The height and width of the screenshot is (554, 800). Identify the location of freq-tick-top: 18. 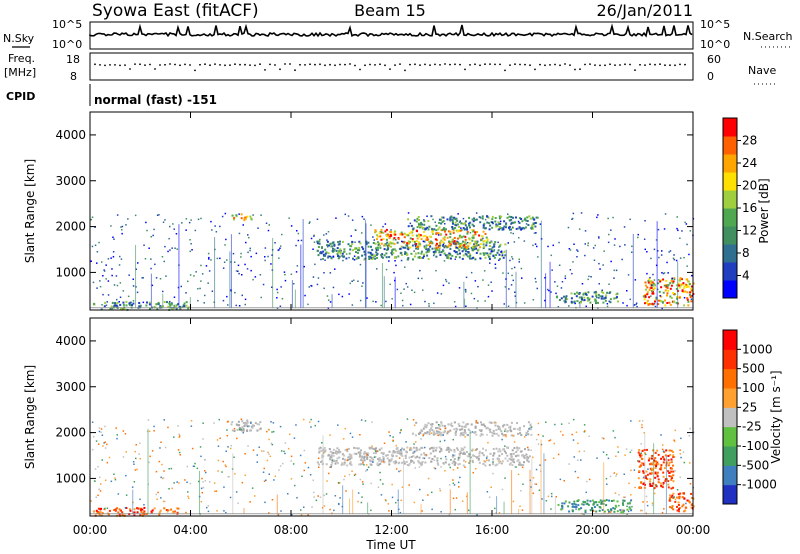
(73, 59).